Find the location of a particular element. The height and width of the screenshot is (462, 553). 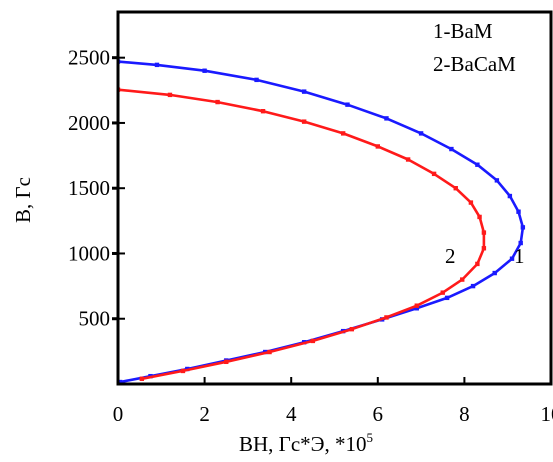

y-axis: 500 1000 1500 2000 2500 is located at coordinates (96, 188).